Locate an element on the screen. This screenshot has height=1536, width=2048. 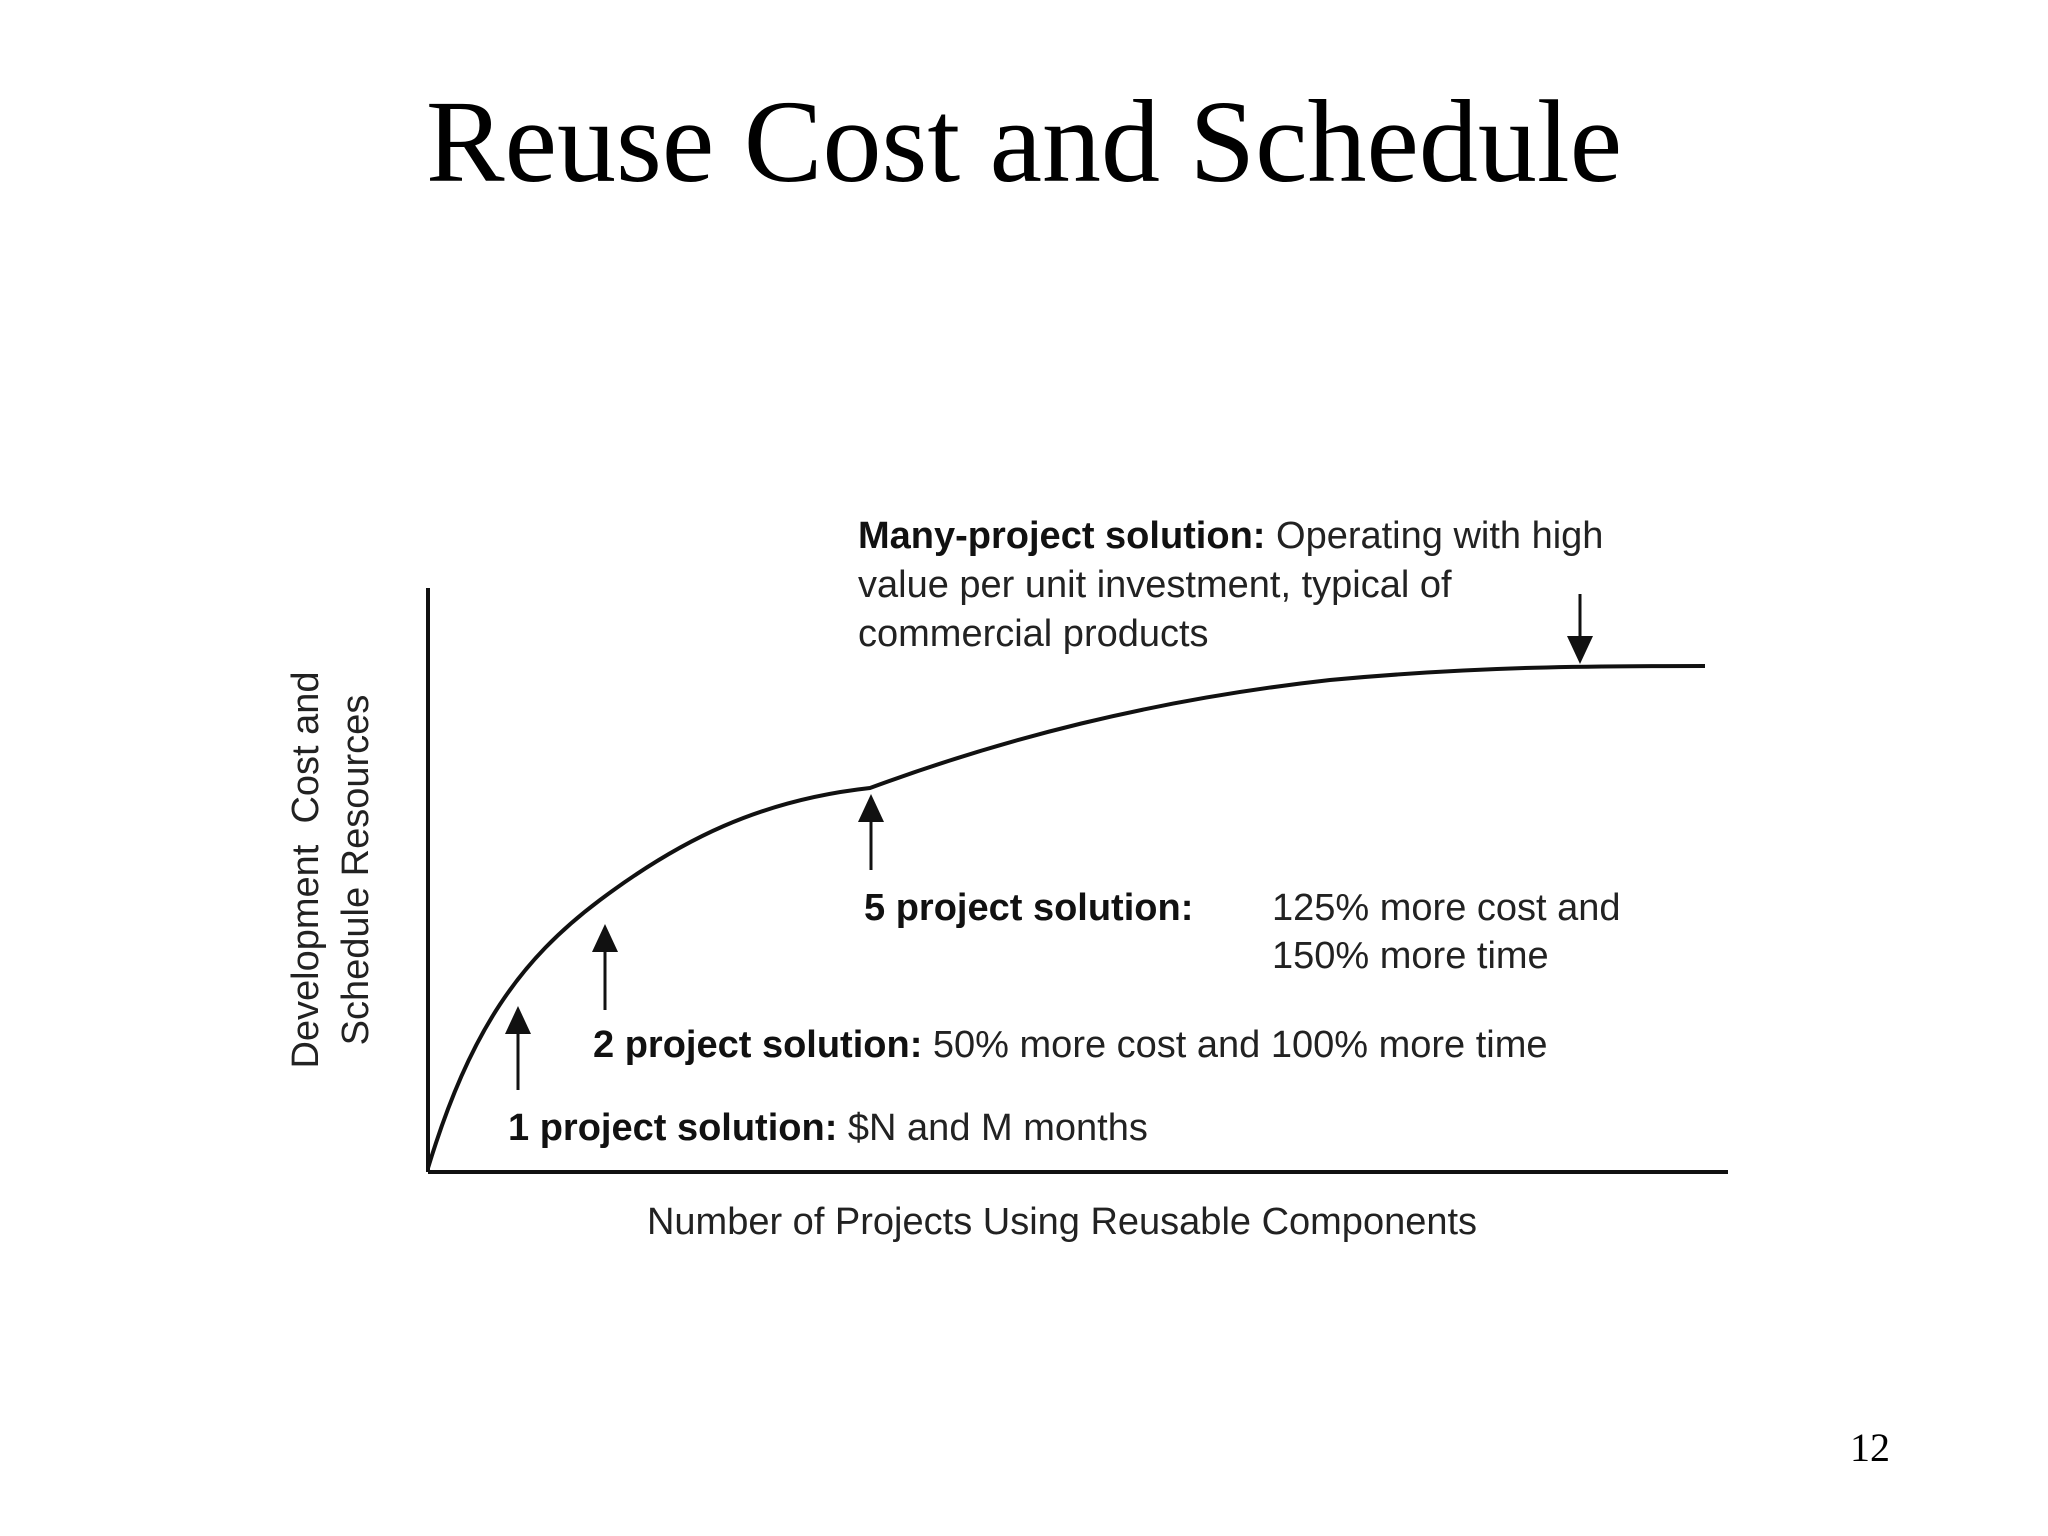
y-axis-label: Development Cost and Schedule Resources is located at coordinates (331, 869).